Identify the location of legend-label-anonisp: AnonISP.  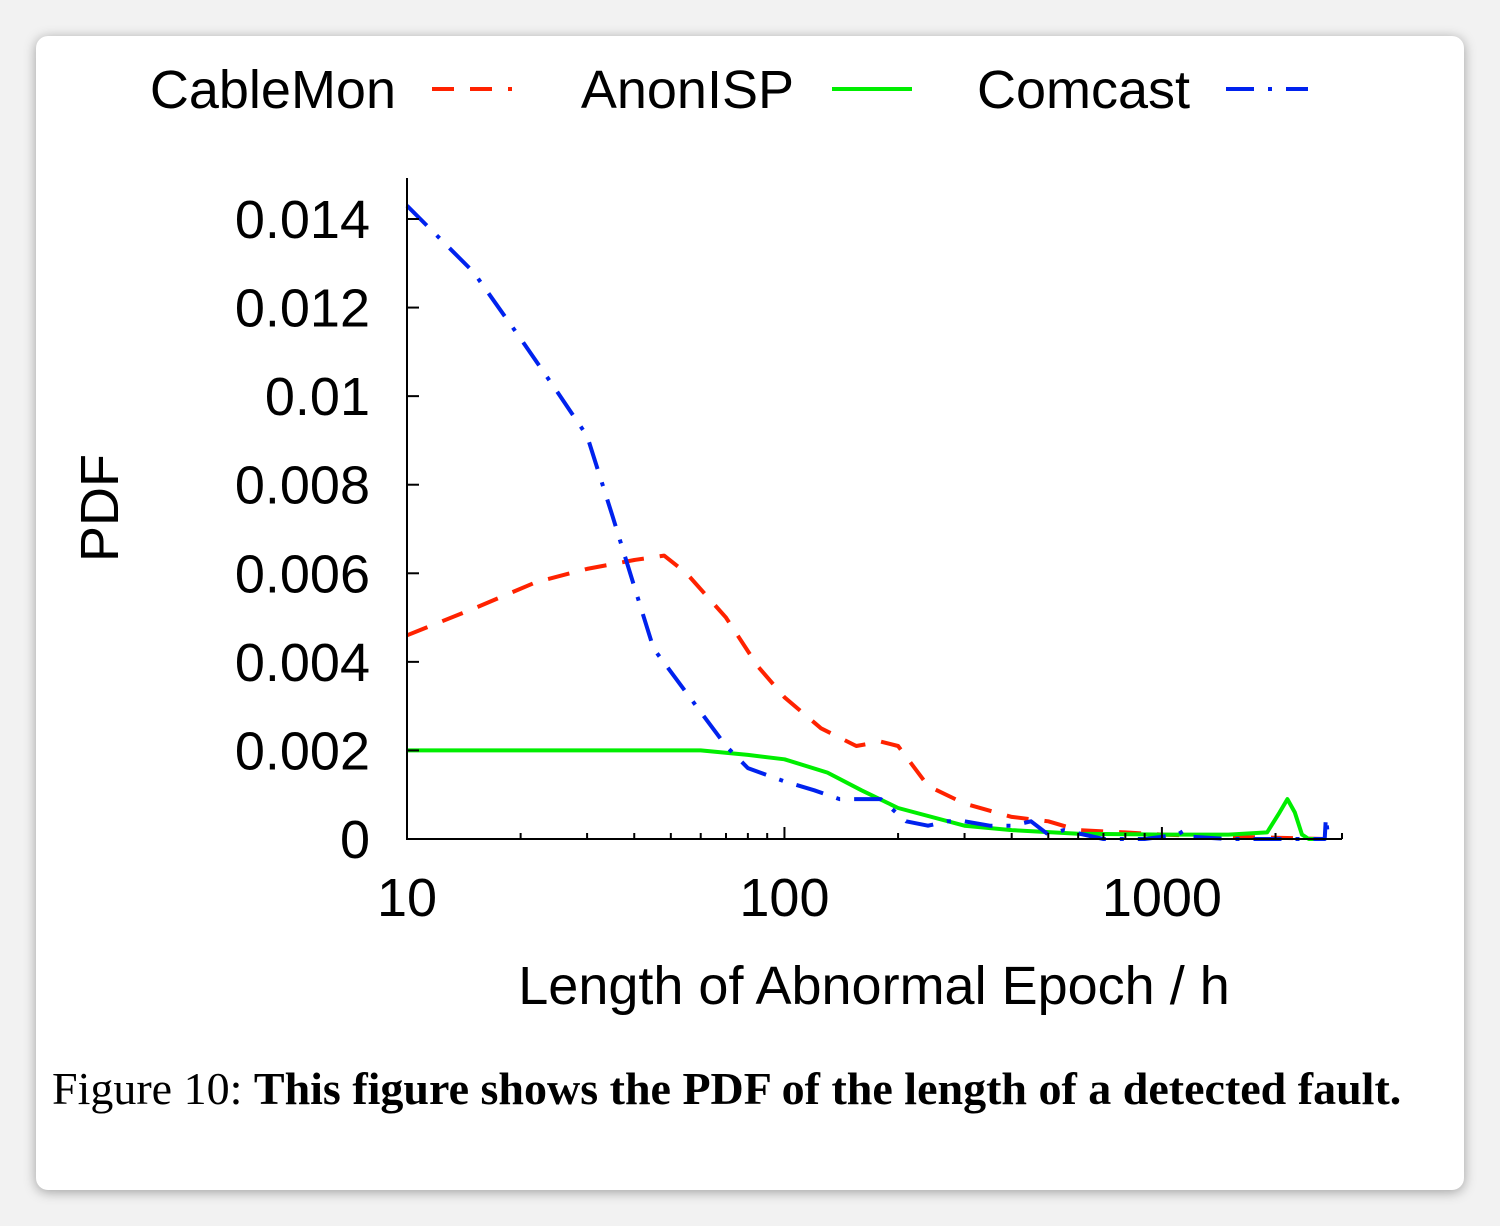
(687, 90).